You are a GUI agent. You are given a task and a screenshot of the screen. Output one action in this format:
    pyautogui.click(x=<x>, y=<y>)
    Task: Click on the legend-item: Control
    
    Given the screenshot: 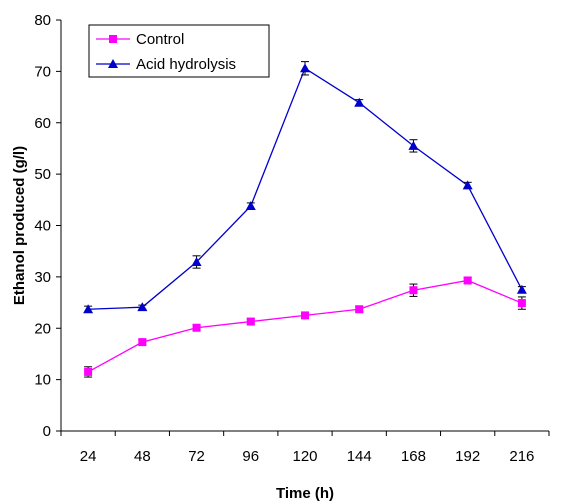 What is the action you would take?
    pyautogui.click(x=140, y=39)
    